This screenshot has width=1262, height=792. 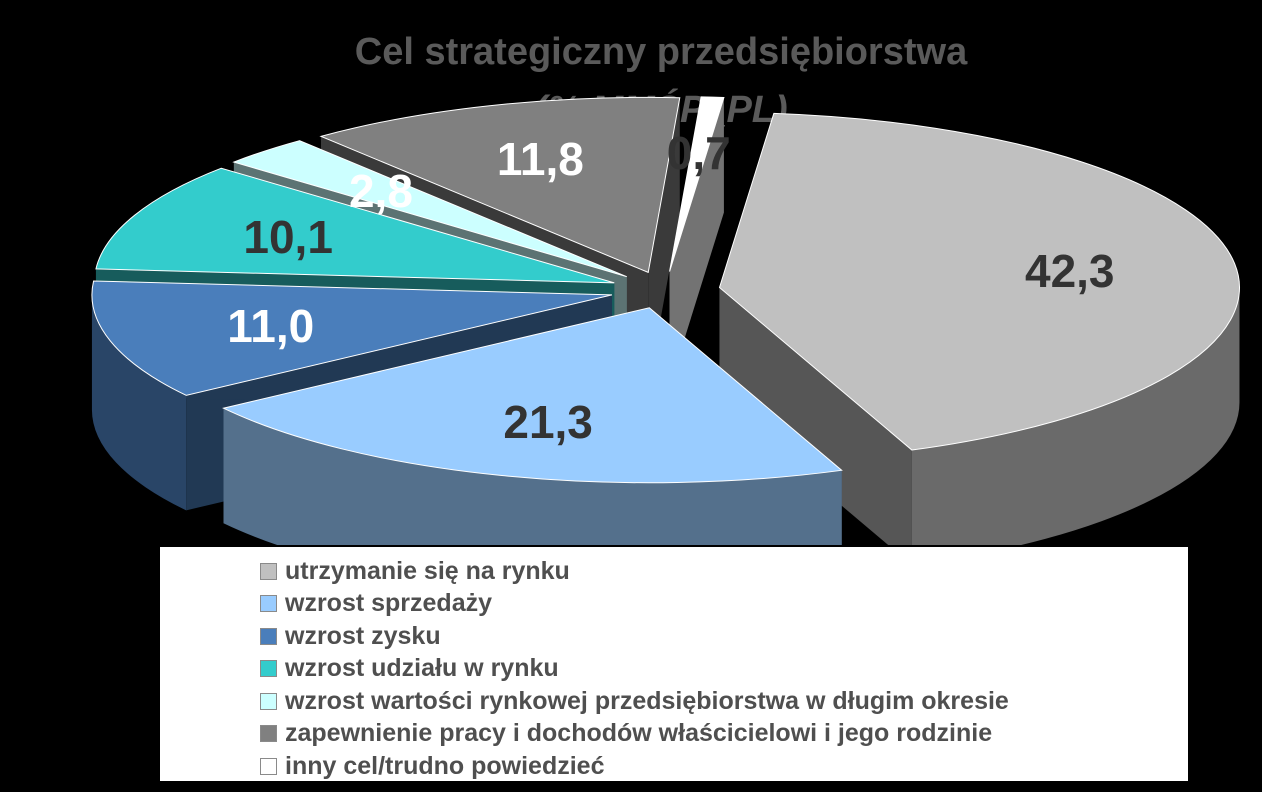 I want to click on data-label: 10,1, so click(x=288, y=237).